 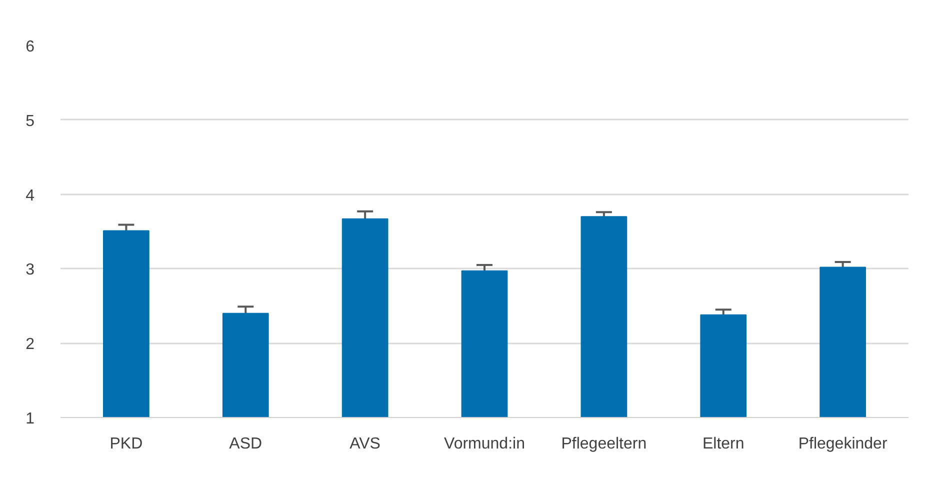 I want to click on x-tick-label: AVS, so click(x=365, y=444).